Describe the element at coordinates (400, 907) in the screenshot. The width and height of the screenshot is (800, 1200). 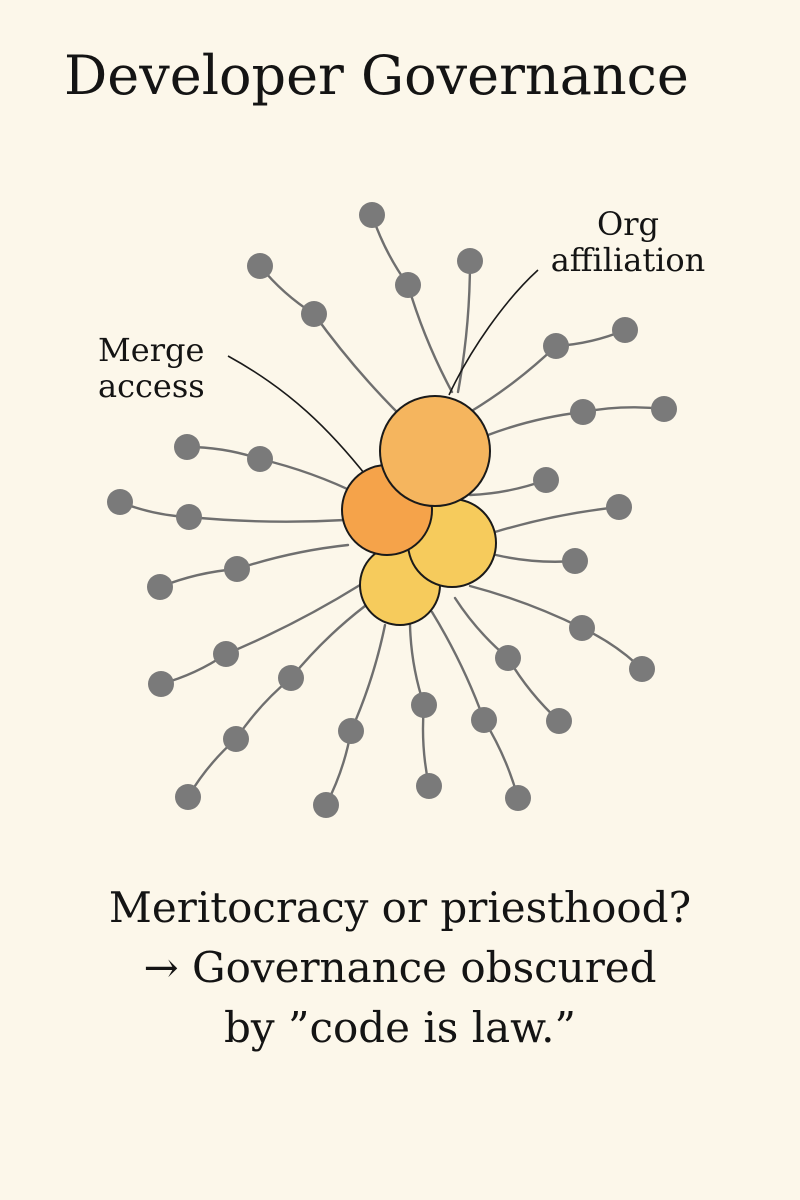
I see `caption-line-1: Meritocracy or priesthood?` at that location.